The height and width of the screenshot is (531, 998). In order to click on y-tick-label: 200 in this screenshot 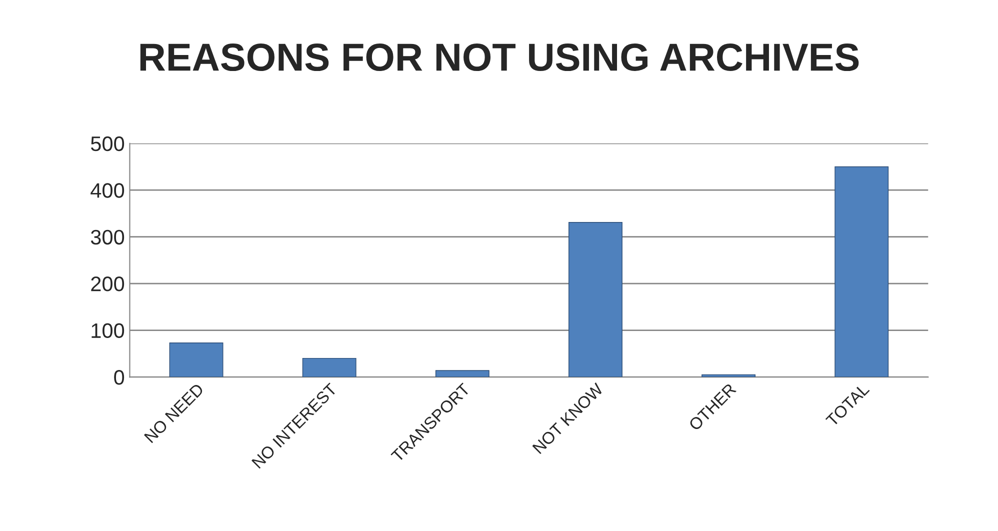, I will do `click(107, 284)`.